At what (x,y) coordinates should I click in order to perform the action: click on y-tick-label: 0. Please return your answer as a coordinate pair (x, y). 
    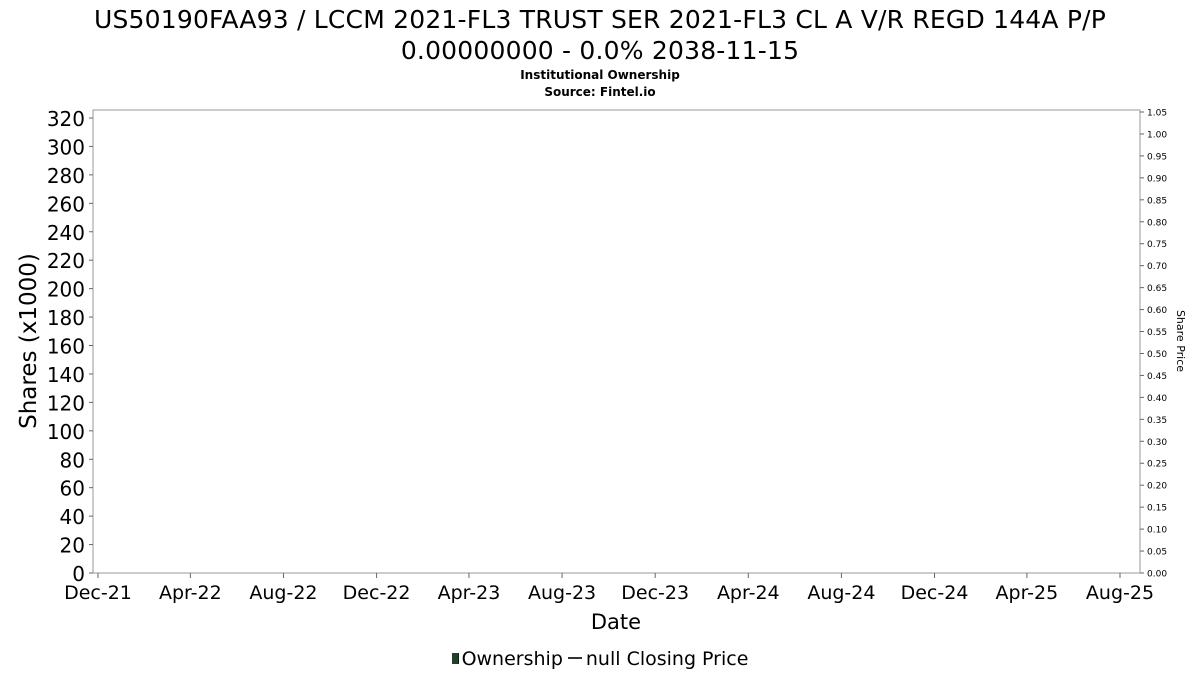
    Looking at the image, I should click on (78, 574).